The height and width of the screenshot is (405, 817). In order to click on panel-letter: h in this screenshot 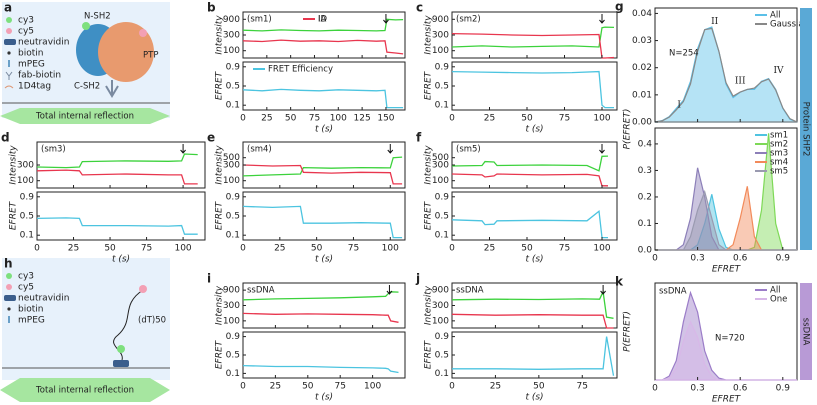, I will do `click(8, 264)`.